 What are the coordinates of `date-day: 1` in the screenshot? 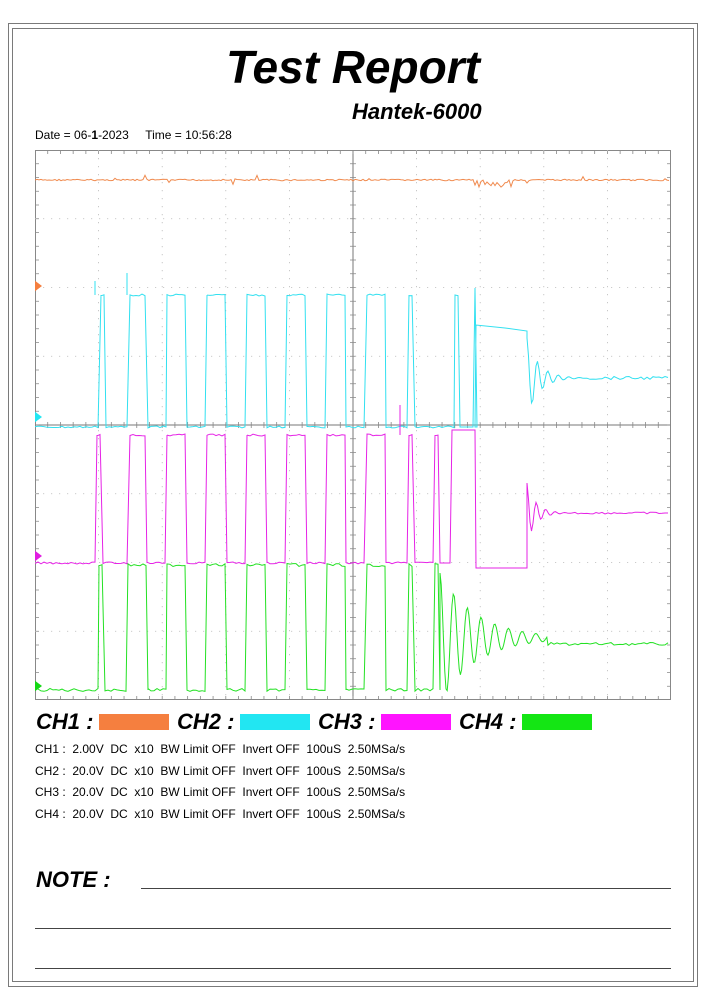 It's located at (95, 135).